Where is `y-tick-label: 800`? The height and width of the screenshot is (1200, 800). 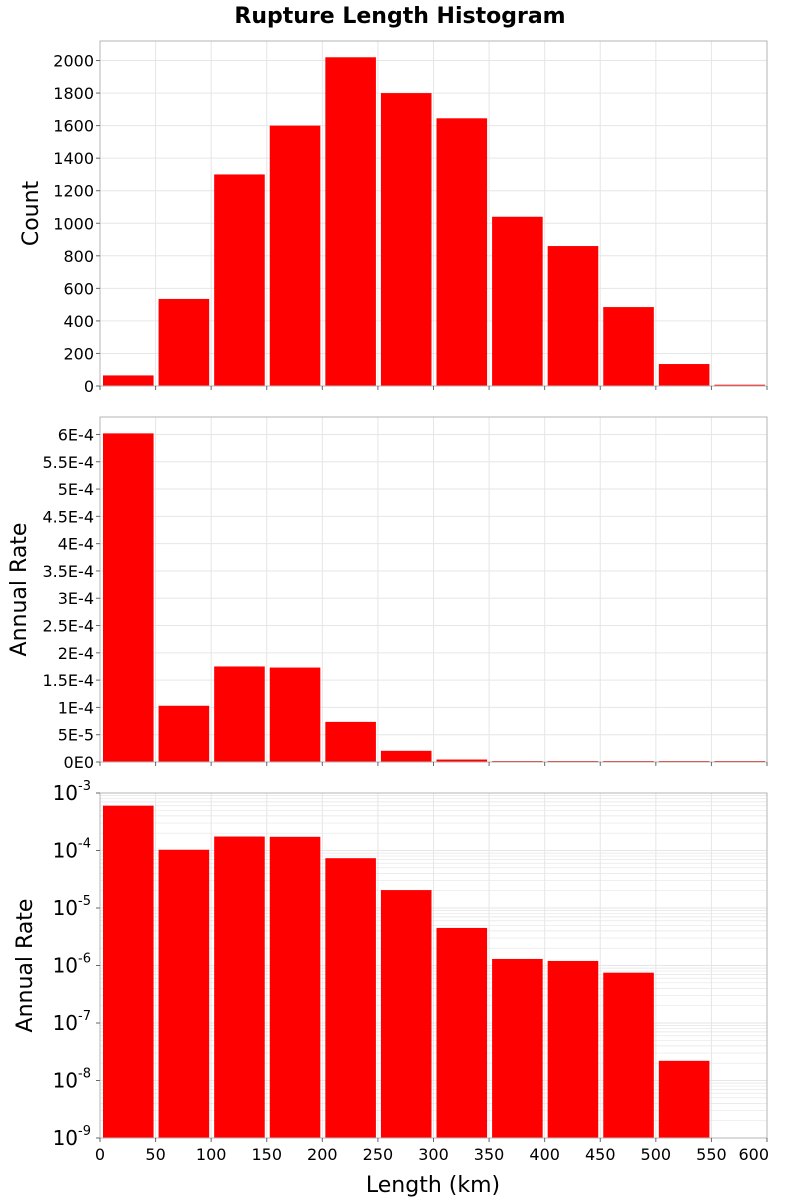 y-tick-label: 800 is located at coordinates (78, 256).